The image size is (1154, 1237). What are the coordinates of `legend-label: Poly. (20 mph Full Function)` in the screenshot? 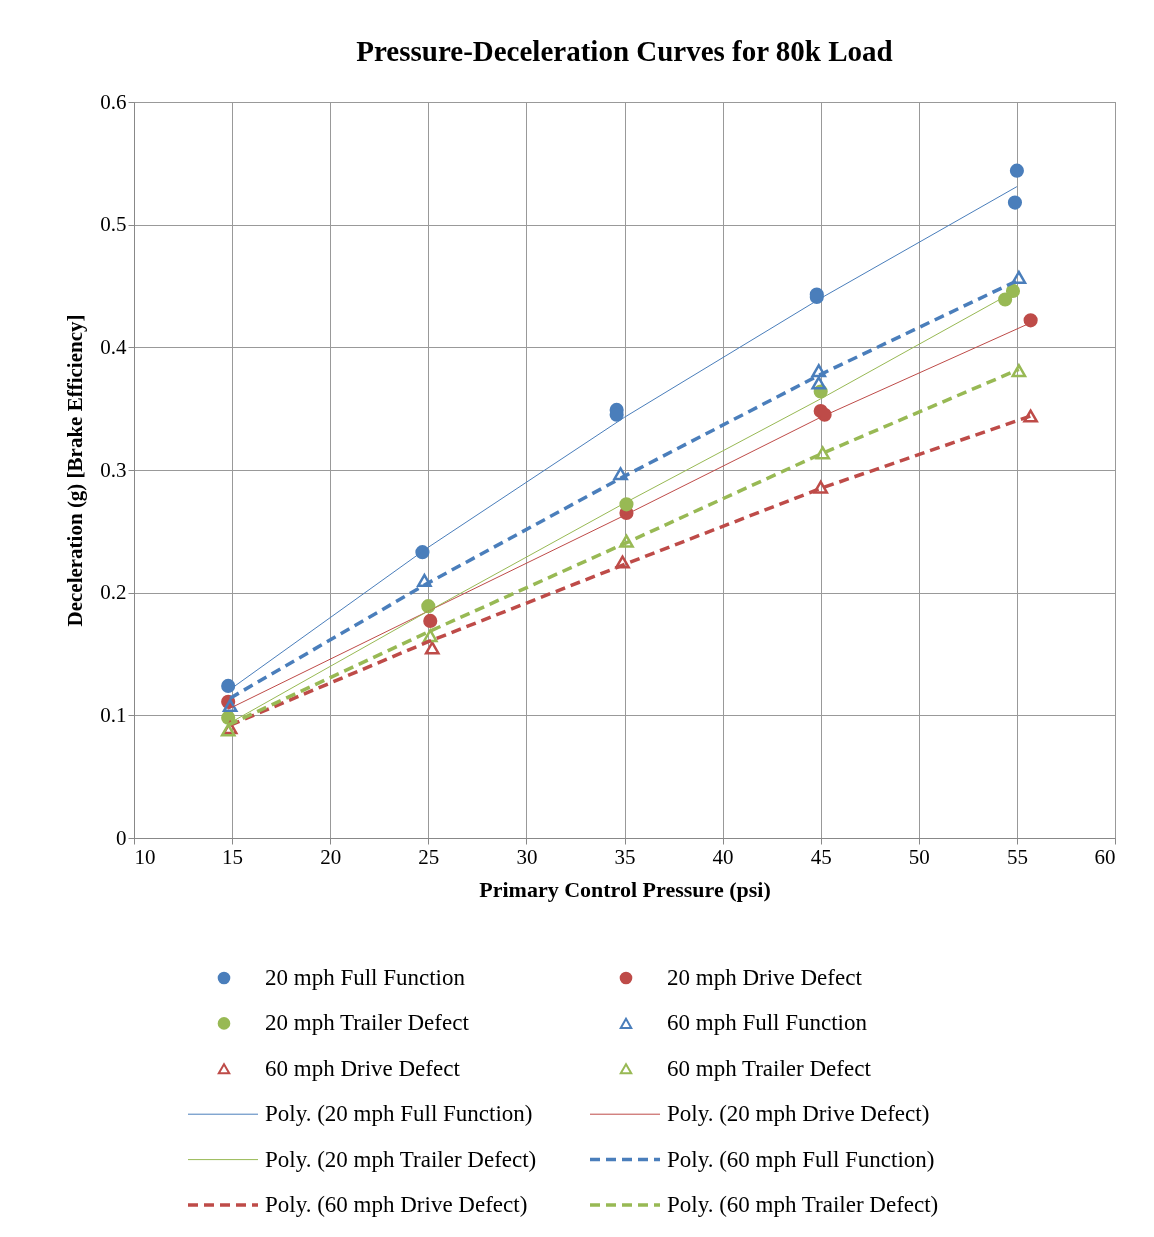 It's located at (399, 1114).